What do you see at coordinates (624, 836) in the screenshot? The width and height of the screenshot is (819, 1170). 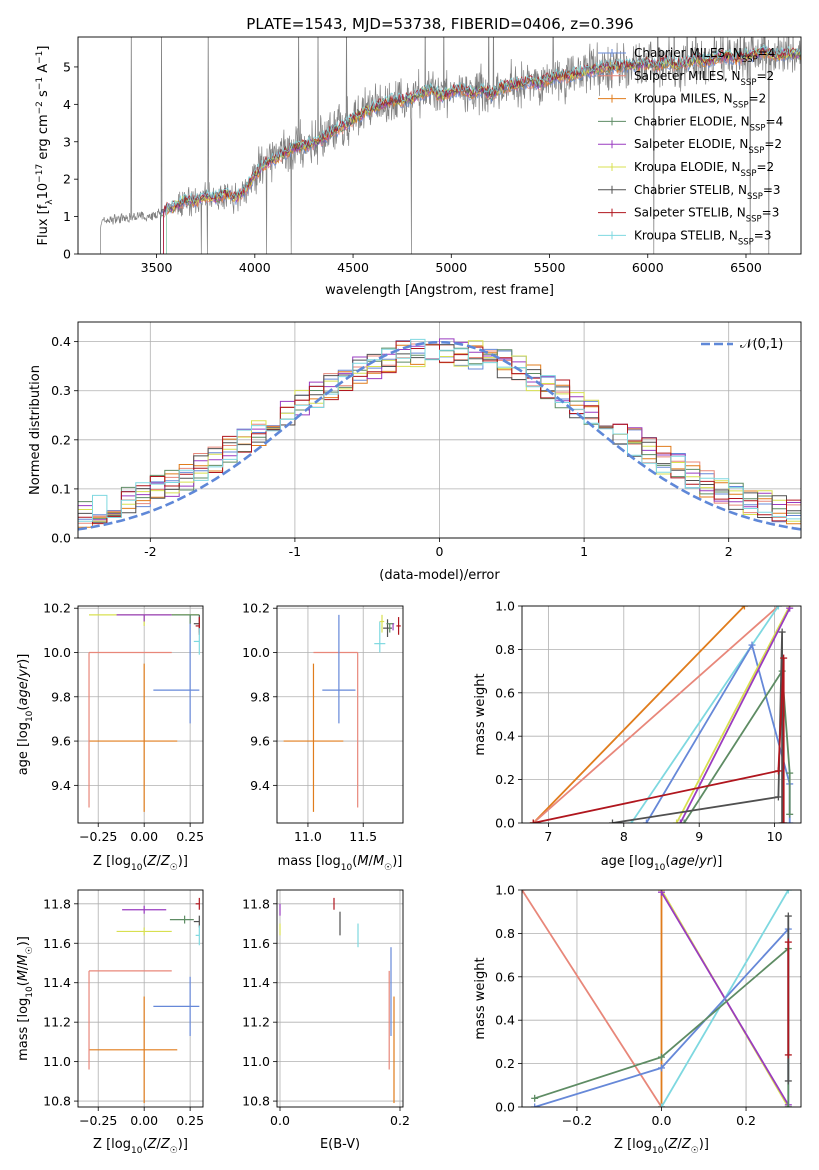 I see `x-tick-label: 8` at bounding box center [624, 836].